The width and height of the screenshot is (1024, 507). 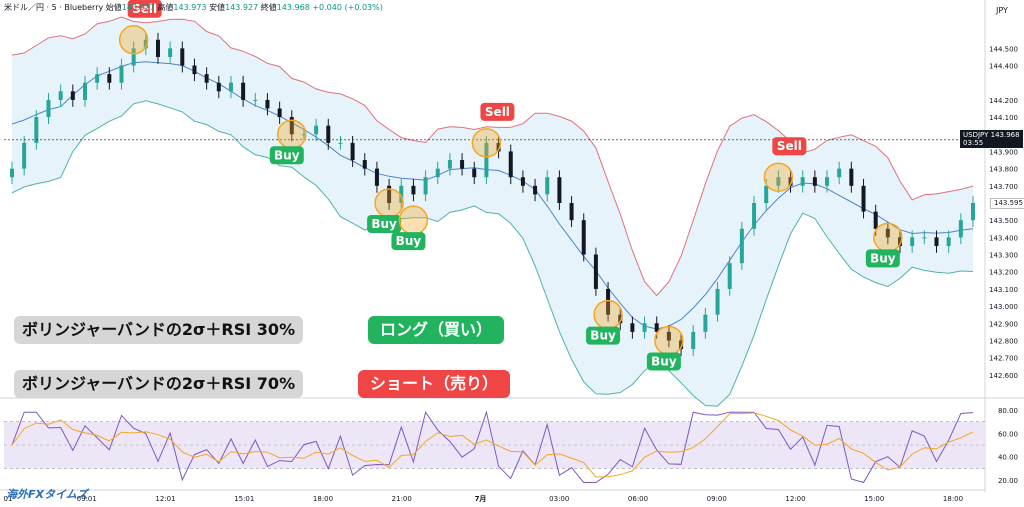 I want to click on low-label: 安値, so click(x=217, y=7).